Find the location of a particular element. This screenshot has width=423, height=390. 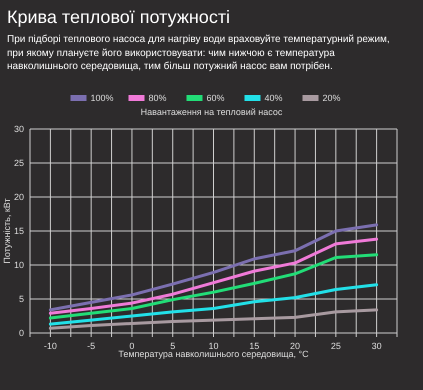

x-tick-label: -5 is located at coordinates (91, 346).